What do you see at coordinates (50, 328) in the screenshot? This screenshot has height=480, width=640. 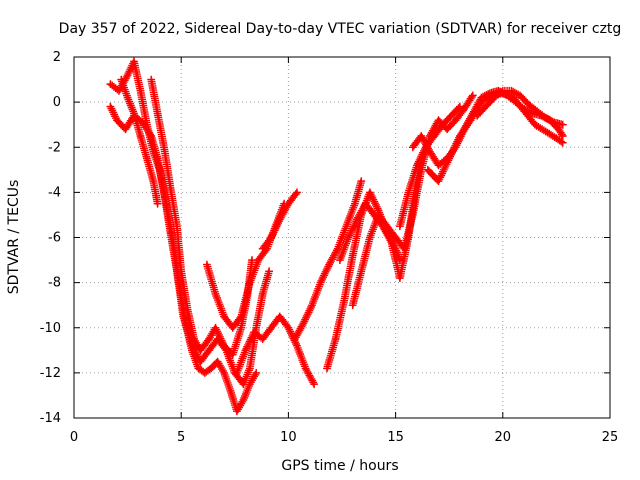 I see `y-tick-label: -10` at bounding box center [50, 328].